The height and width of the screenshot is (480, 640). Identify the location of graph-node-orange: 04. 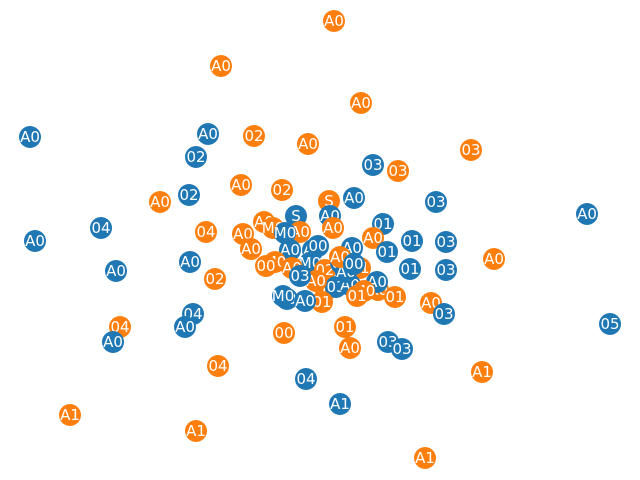
(206, 232).